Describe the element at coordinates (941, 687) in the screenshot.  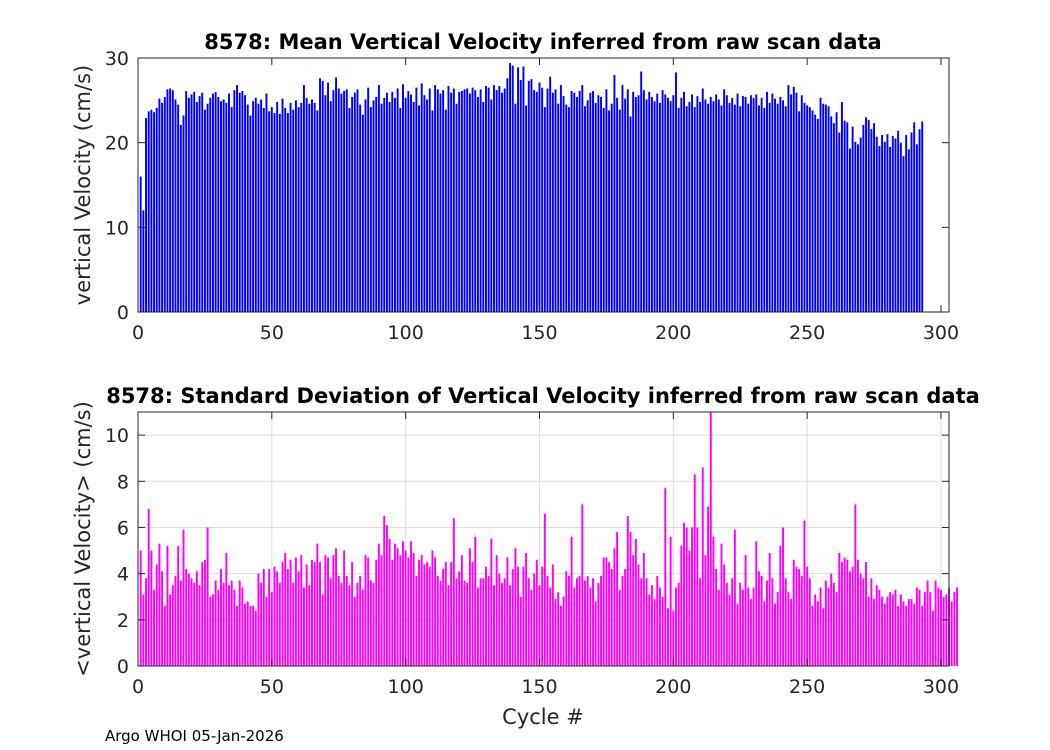
I see `std-velocity-xtick-label-6: 300` at that location.